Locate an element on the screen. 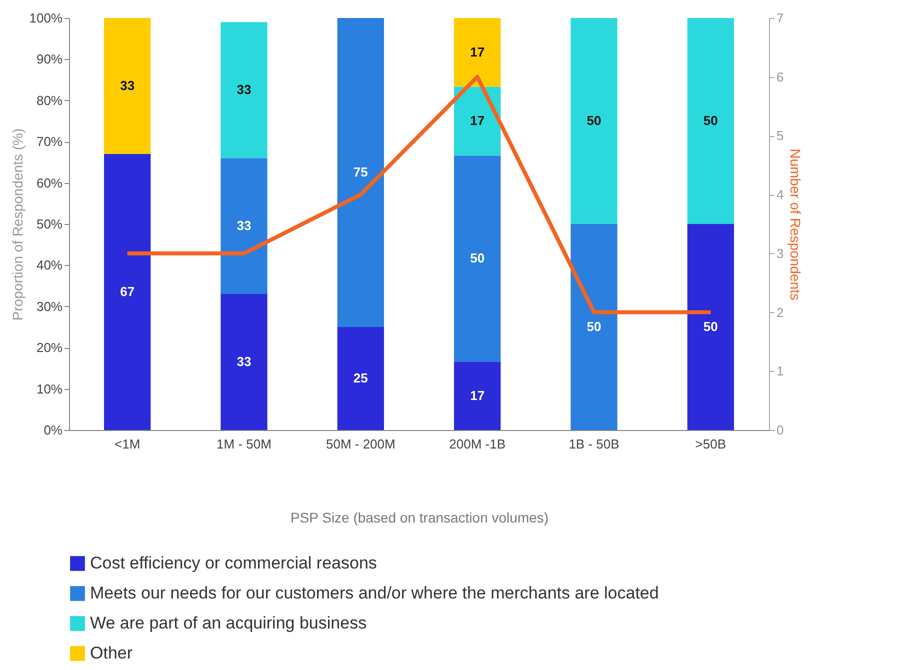 This screenshot has height=670, width=901. y2-tick-label: 1 is located at coordinates (780, 371).